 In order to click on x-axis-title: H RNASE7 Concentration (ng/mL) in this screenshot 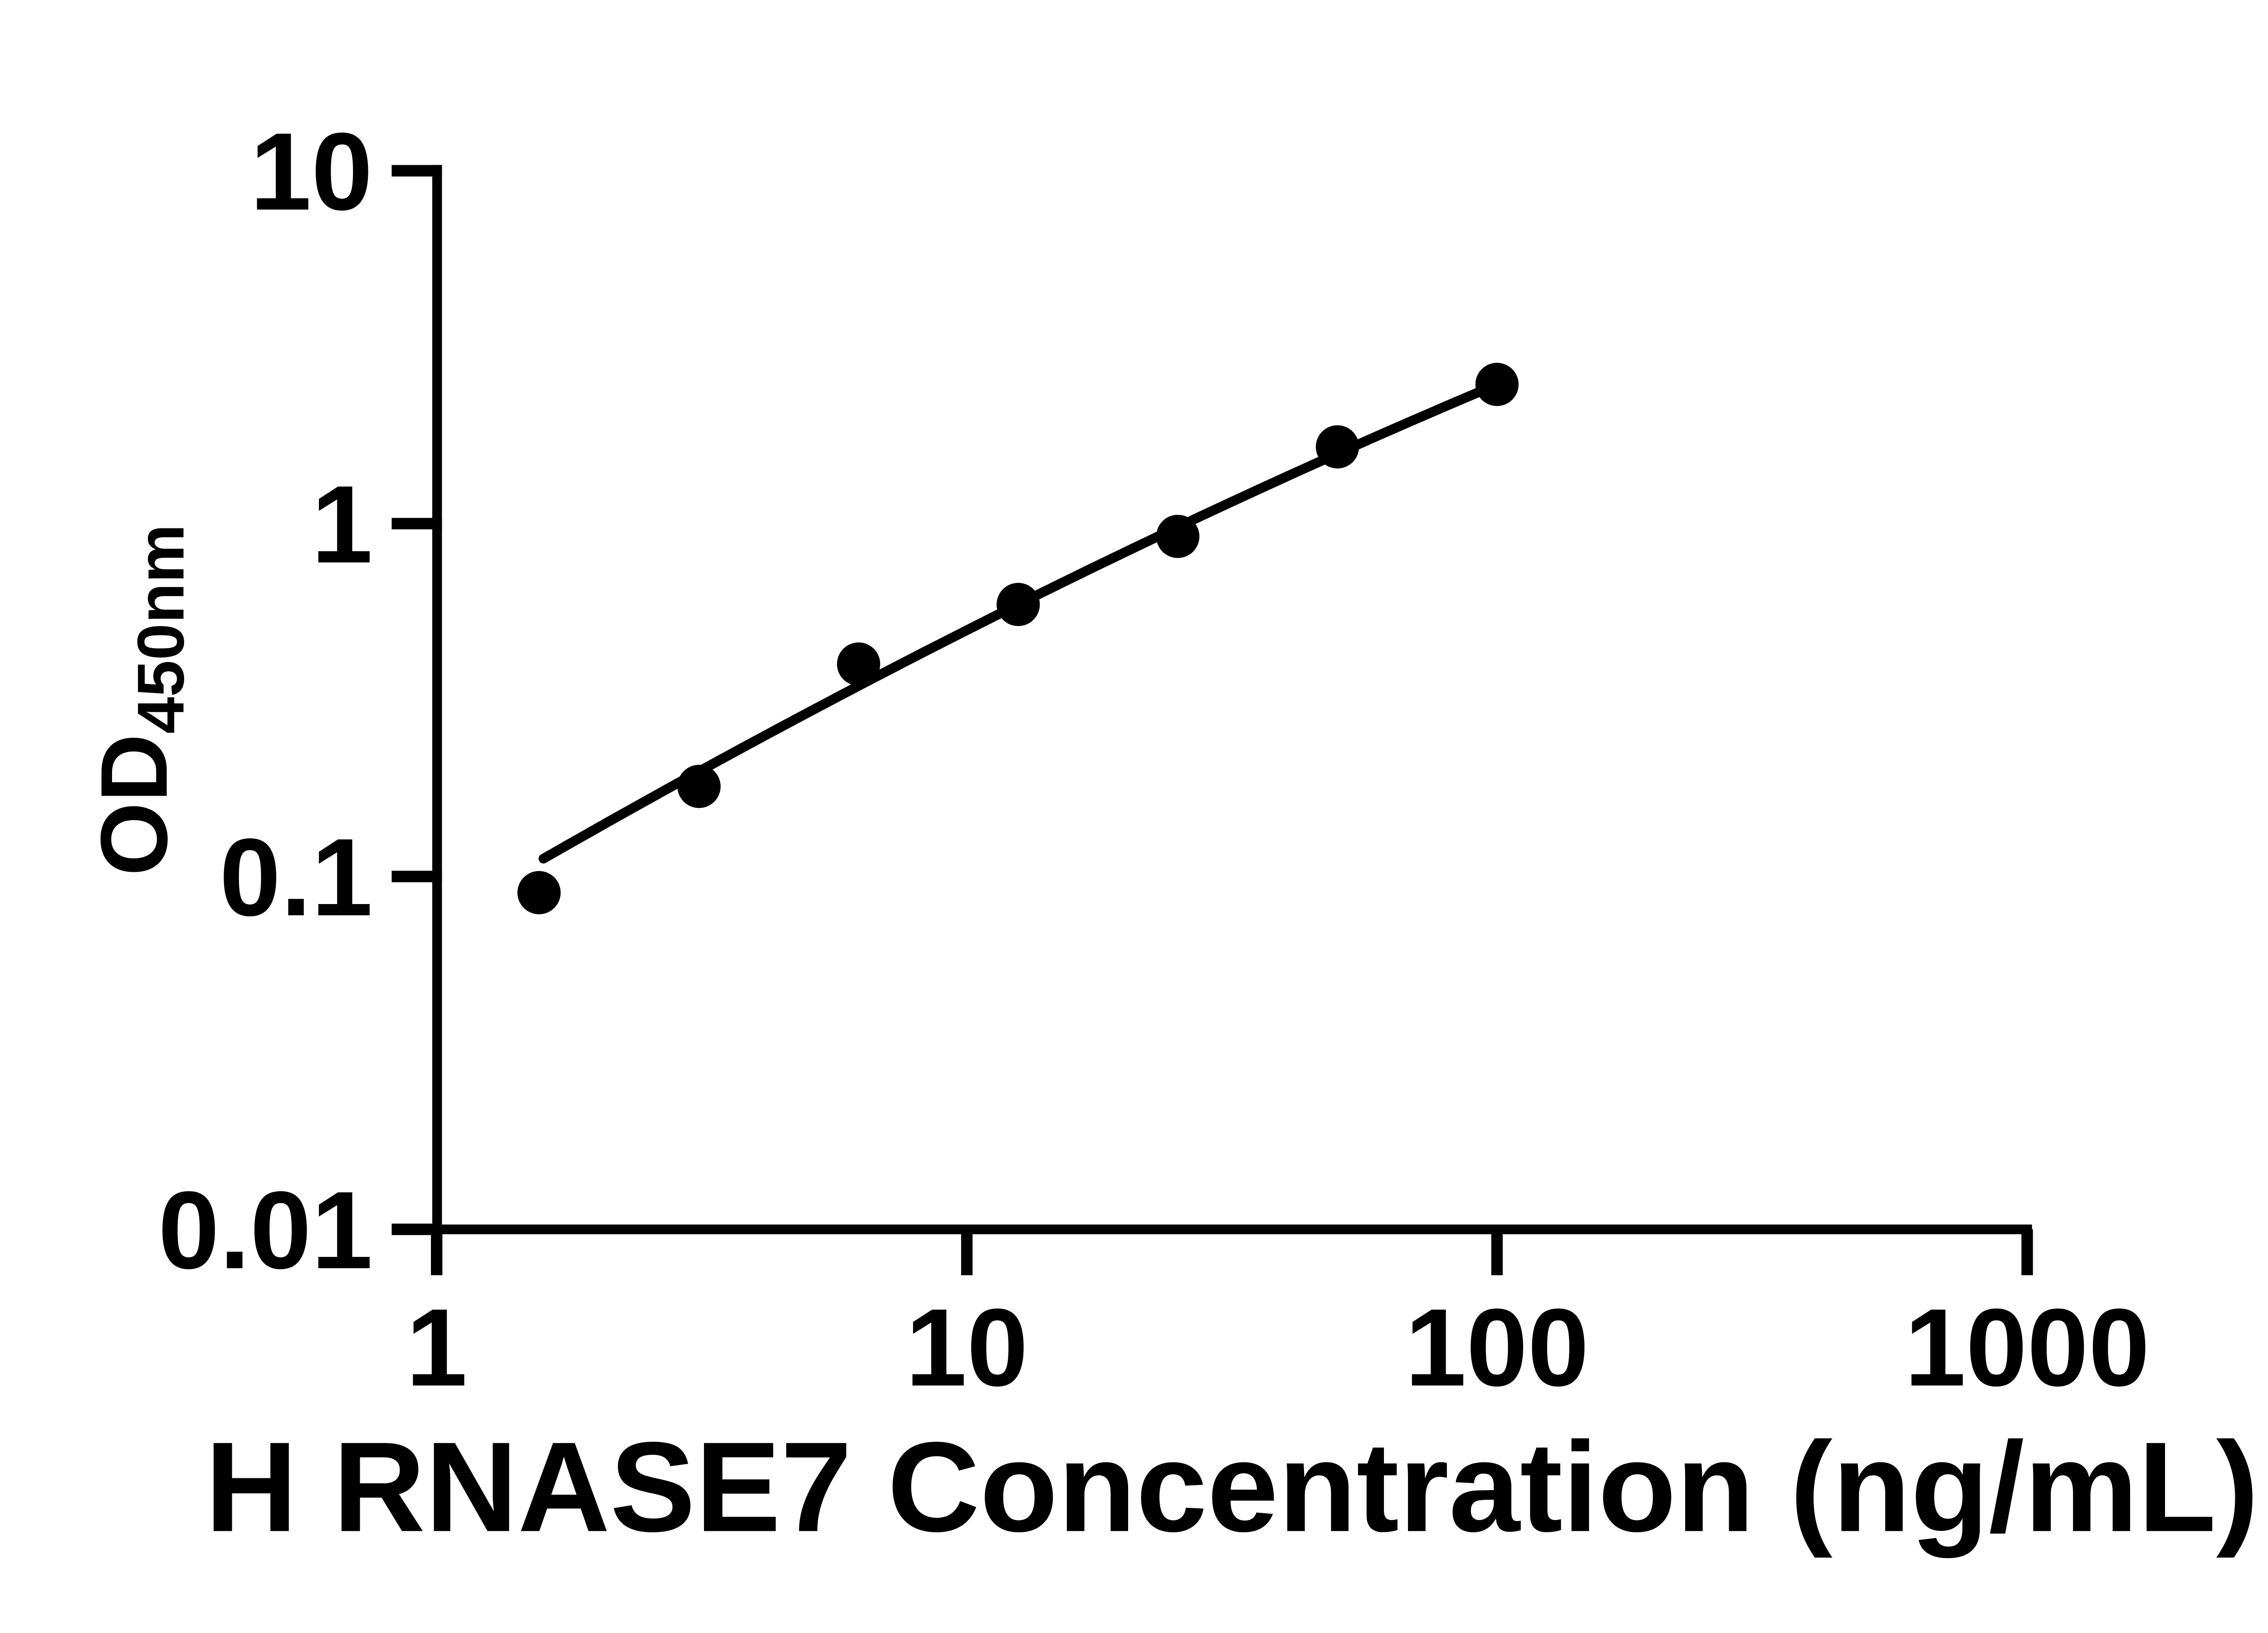, I will do `click(1232, 1487)`.